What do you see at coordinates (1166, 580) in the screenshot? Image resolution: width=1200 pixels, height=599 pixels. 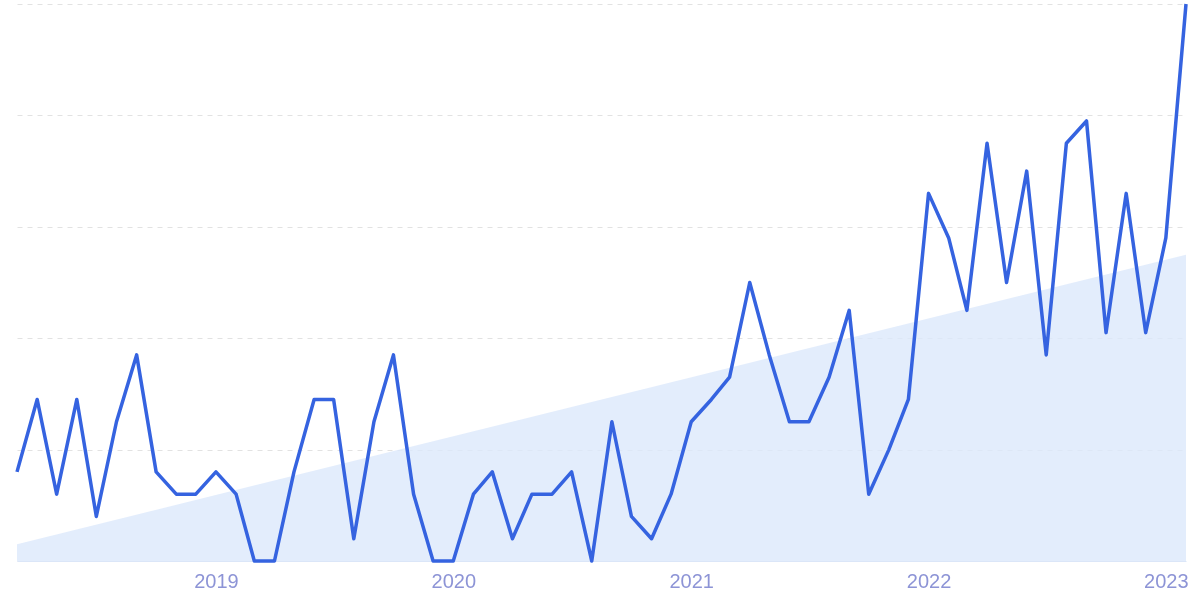 I see `x-tick-label: 2023` at bounding box center [1166, 580].